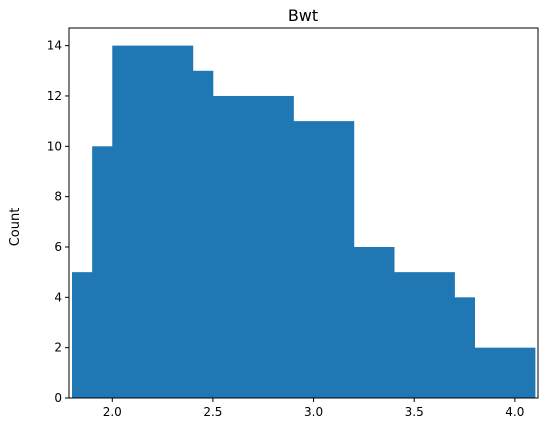 This screenshot has height=428, width=558. I want to click on x-tick-label: 3.5, so click(414, 412).